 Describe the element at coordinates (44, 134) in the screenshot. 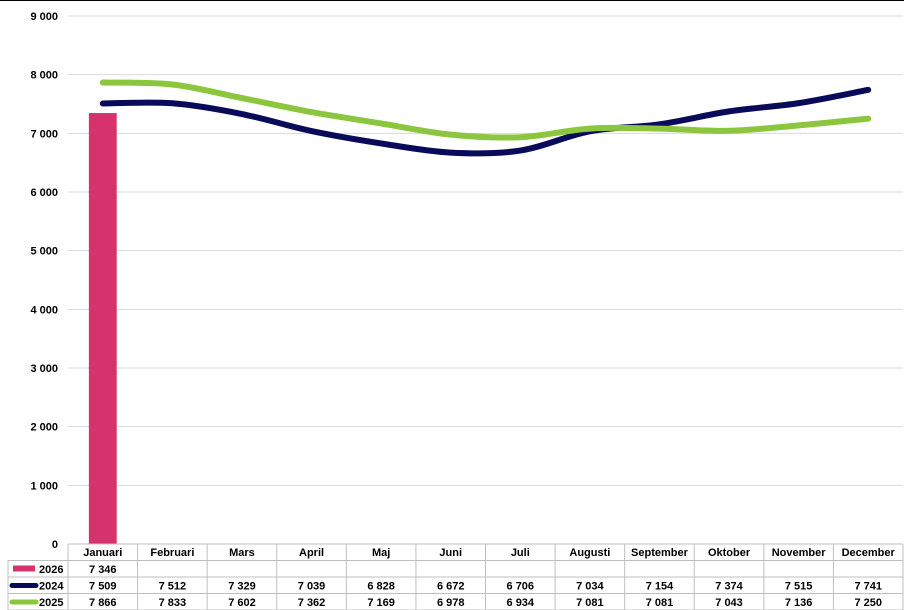

I see `y-tick-label: 7 000` at that location.